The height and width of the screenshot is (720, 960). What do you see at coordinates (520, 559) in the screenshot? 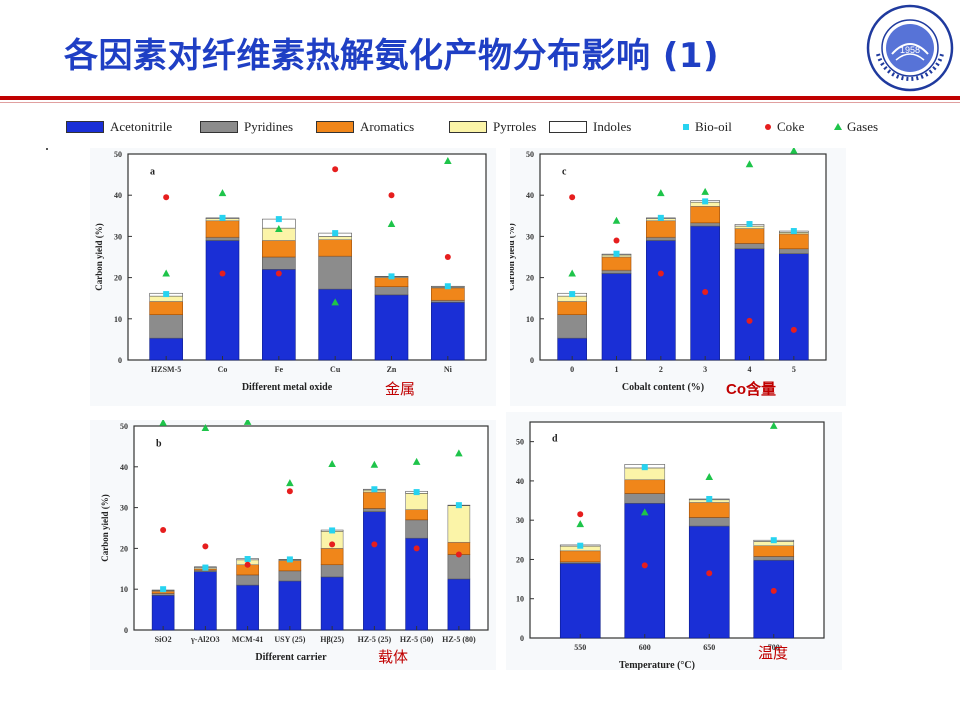
I see `y-tick-label: 20` at bounding box center [520, 559].